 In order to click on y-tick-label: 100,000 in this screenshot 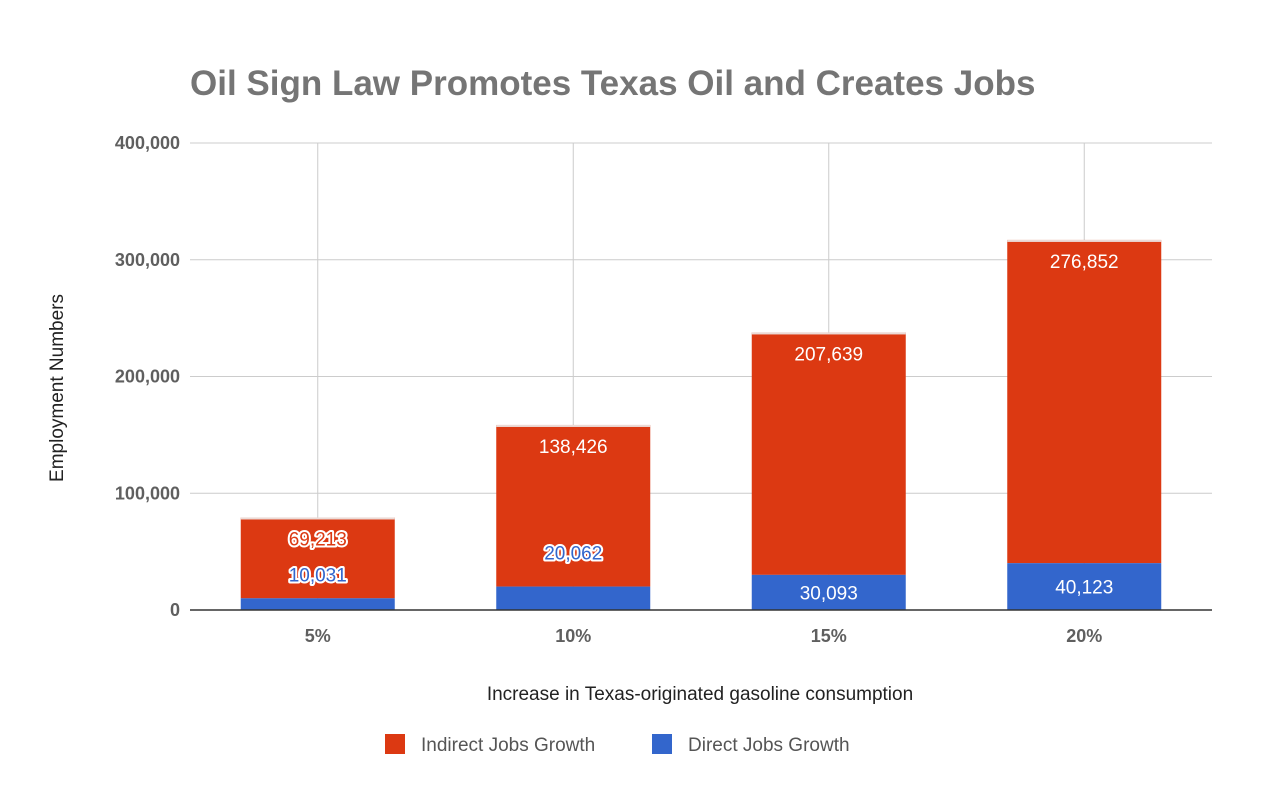, I will do `click(147, 493)`.